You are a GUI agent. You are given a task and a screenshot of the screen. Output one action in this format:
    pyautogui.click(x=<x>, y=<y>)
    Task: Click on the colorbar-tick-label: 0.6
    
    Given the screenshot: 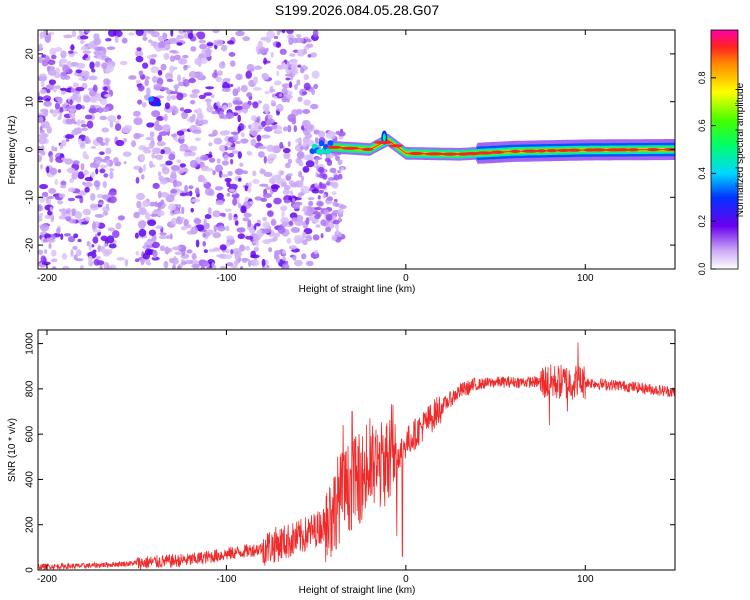 What is the action you would take?
    pyautogui.click(x=702, y=125)
    